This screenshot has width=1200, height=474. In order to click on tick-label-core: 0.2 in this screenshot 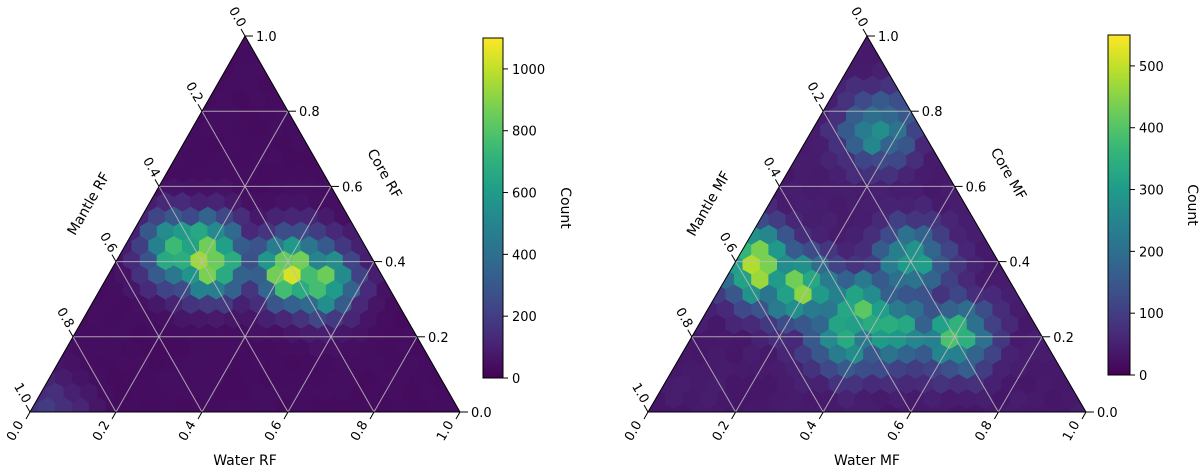, I will do `click(1063, 338)`.